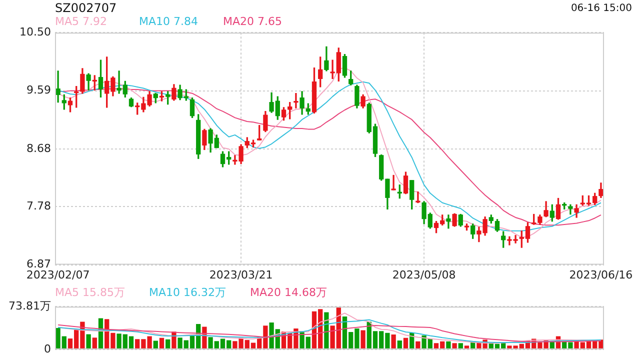 This screenshot has width=640, height=360. Describe the element at coordinates (38, 205) in the screenshot. I see `y-tick-label: 7.78` at that location.